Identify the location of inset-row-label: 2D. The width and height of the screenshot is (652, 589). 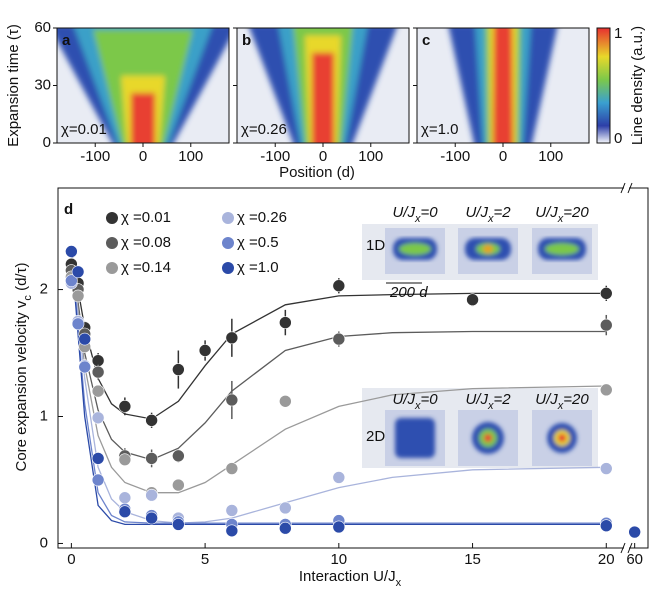
(375, 436).